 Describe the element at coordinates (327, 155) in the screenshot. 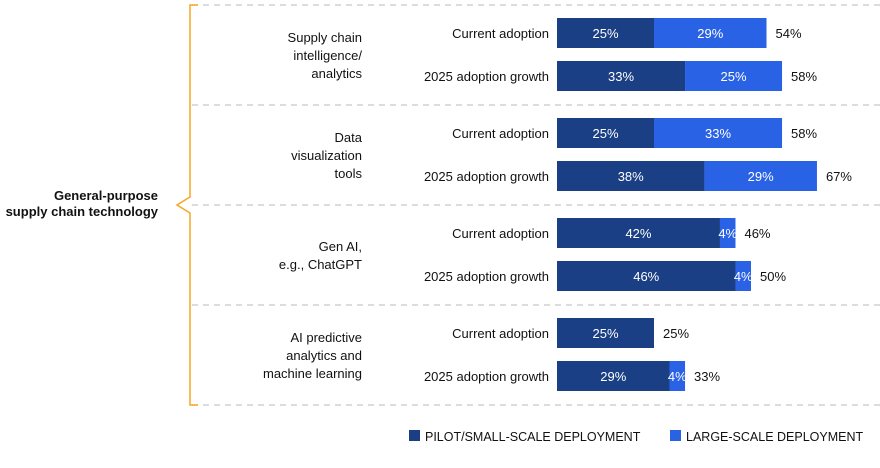

I see `group-label: Data visualization tools` at that location.